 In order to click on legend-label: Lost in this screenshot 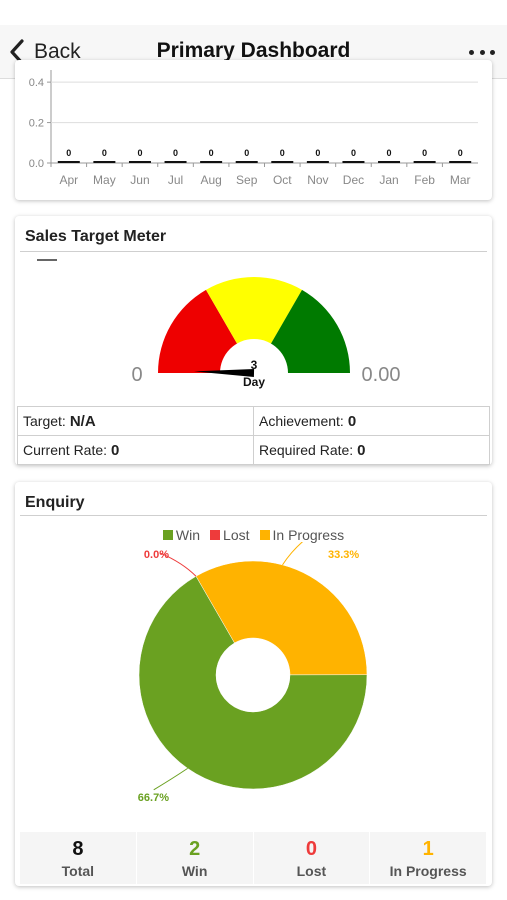, I will do `click(236, 535)`.